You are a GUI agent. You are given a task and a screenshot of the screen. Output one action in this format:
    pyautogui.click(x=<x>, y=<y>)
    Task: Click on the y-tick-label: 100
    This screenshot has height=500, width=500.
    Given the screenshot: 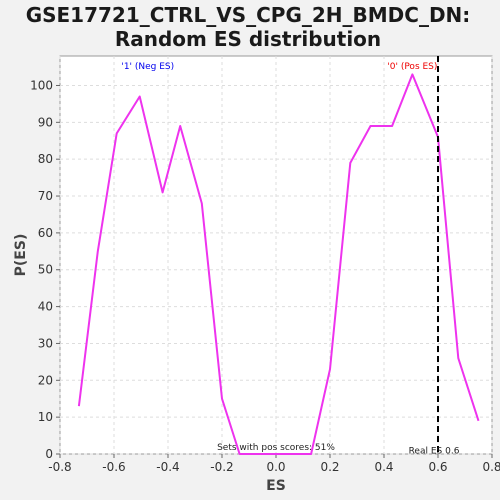 What is the action you would take?
    pyautogui.click(x=41, y=85)
    